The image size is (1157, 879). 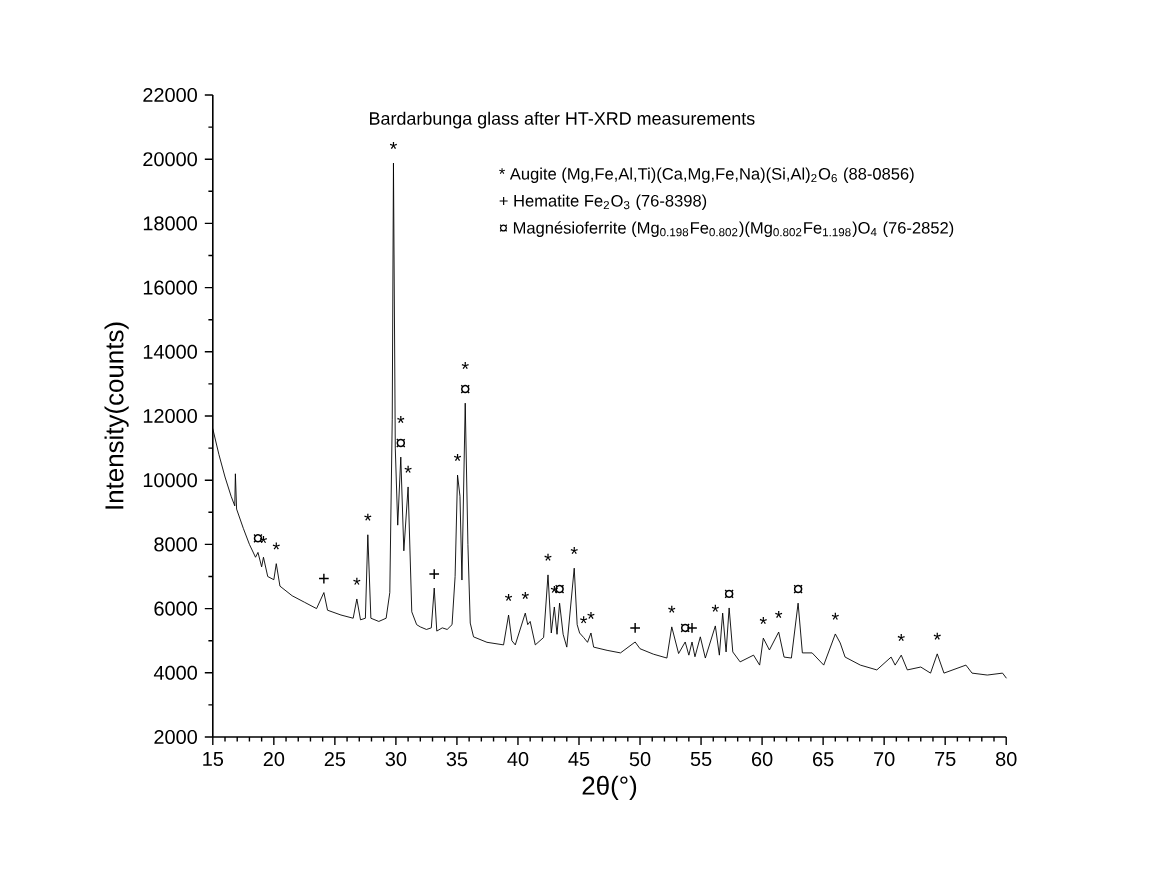 What do you see at coordinates (457, 759) in the screenshot?
I see `x-tick-label: 35` at bounding box center [457, 759].